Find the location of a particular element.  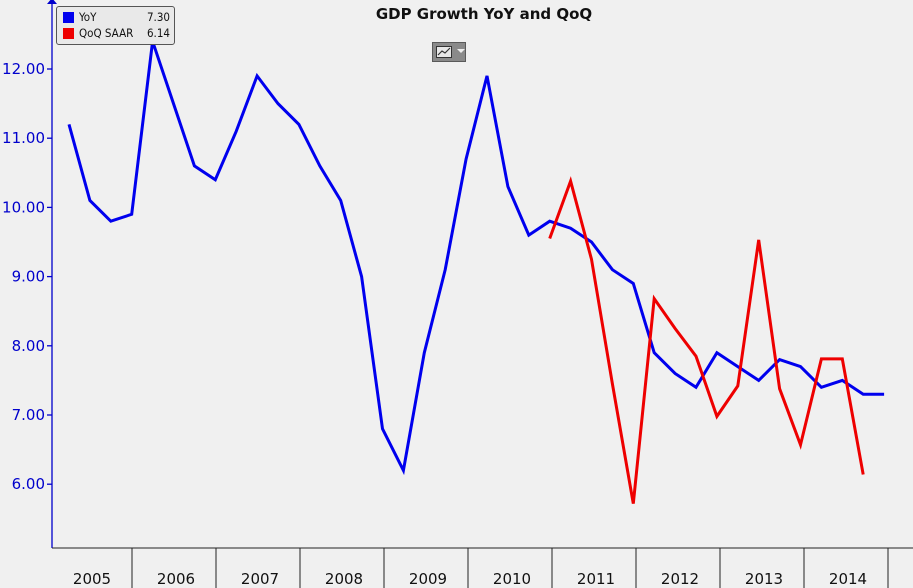

chart-title: GDP Growth YoY and QoQ is located at coordinates (484, 14).